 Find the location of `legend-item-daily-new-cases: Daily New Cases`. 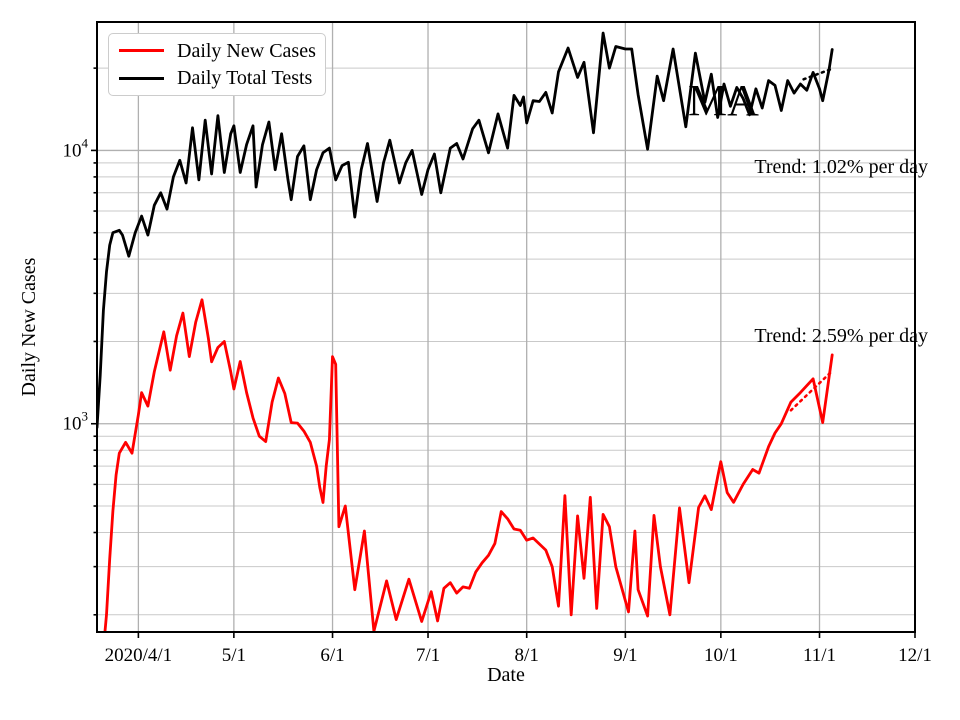

legend-item-daily-new-cases: Daily New Cases is located at coordinates (217, 51).